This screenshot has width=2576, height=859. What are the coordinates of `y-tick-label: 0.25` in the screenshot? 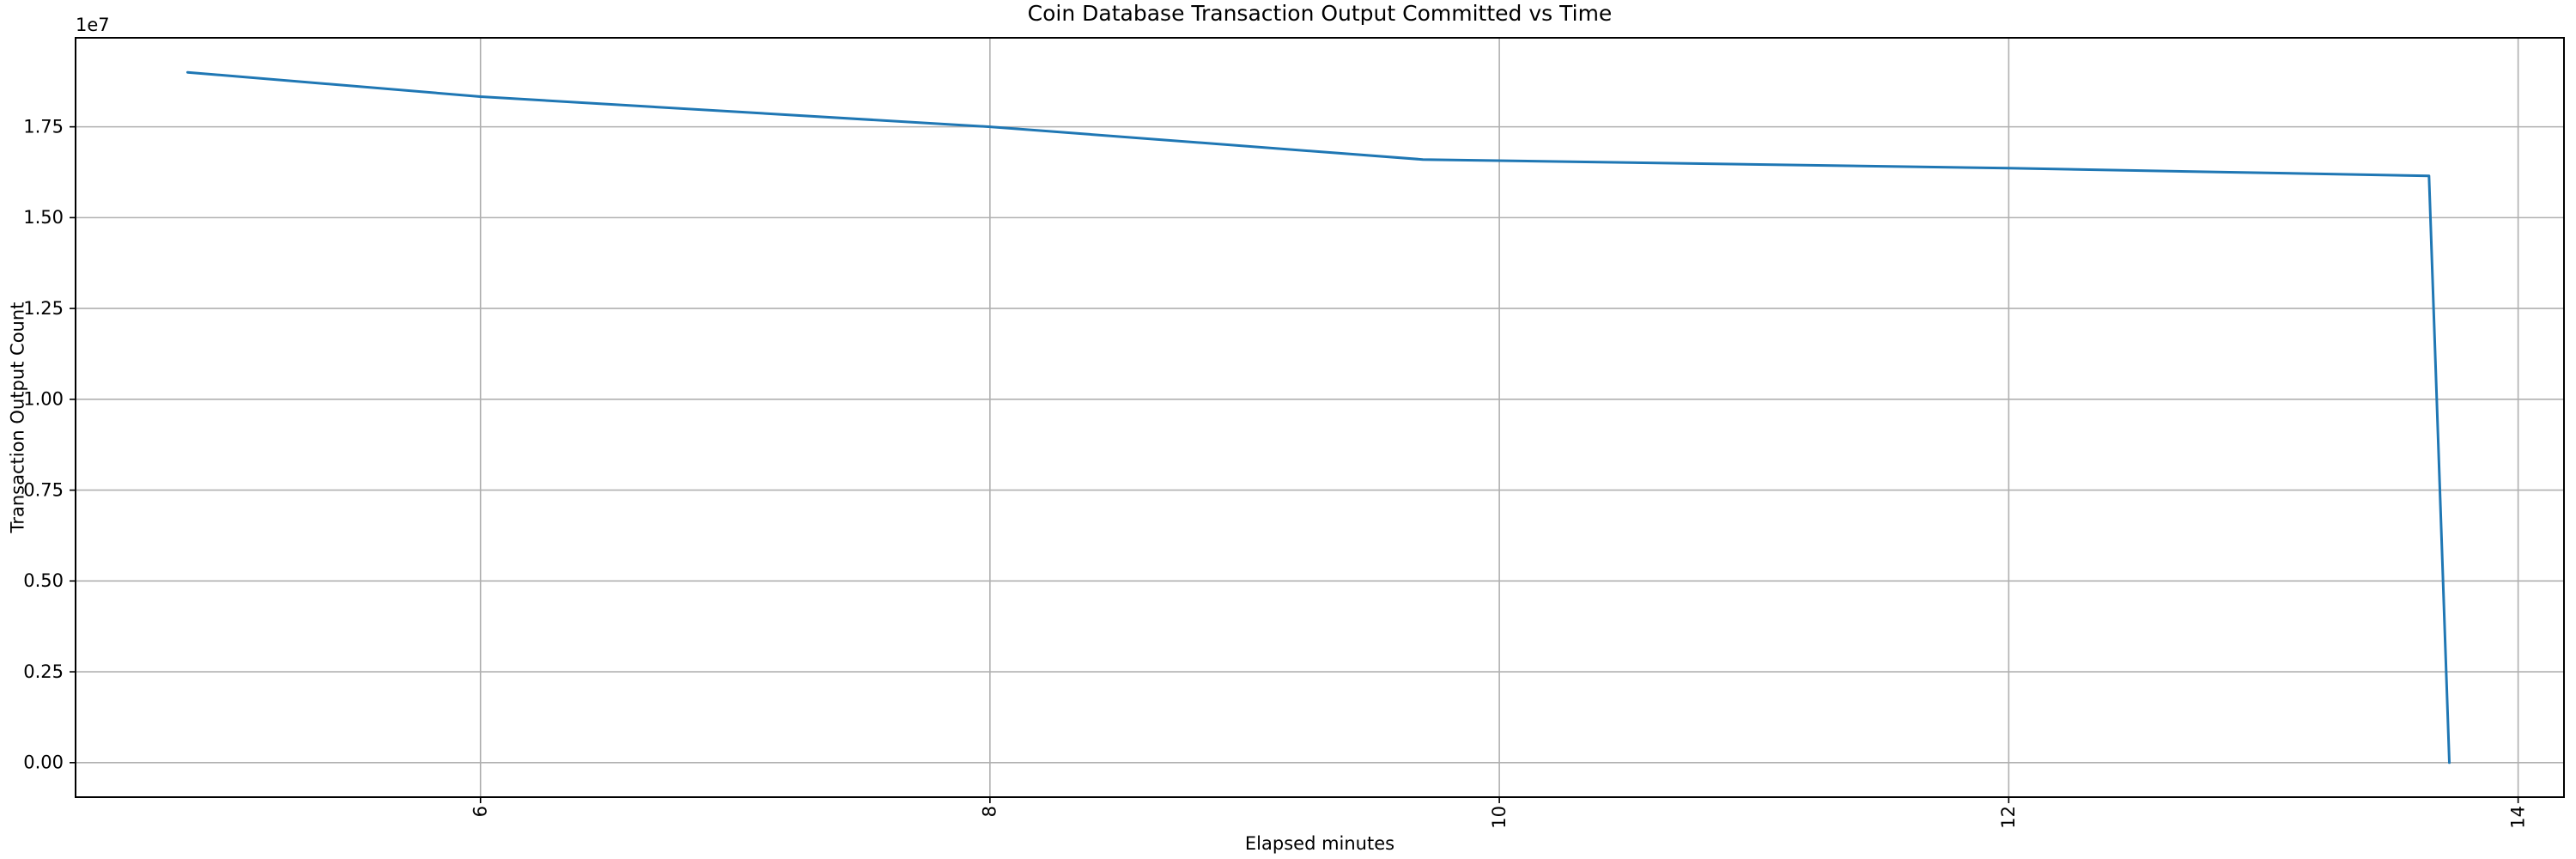 It's located at (44, 671).